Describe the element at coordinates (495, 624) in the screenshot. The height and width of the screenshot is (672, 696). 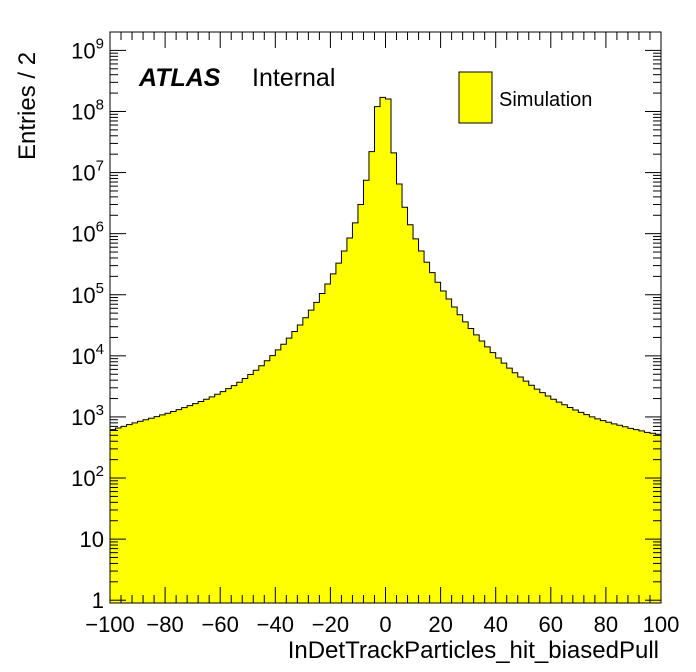
I see `x-tick-label: 40` at that location.